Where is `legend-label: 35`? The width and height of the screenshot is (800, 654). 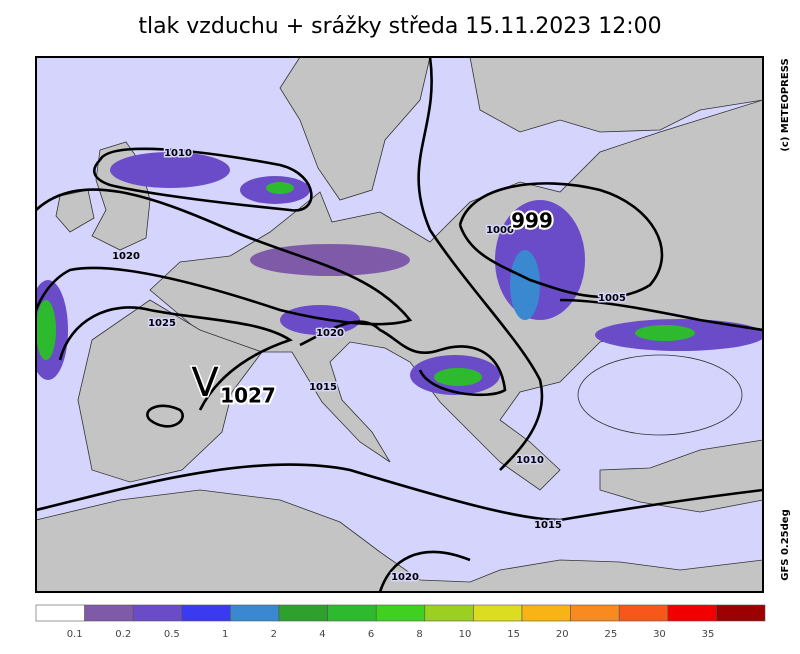 legend-label: 35 is located at coordinates (708, 634).